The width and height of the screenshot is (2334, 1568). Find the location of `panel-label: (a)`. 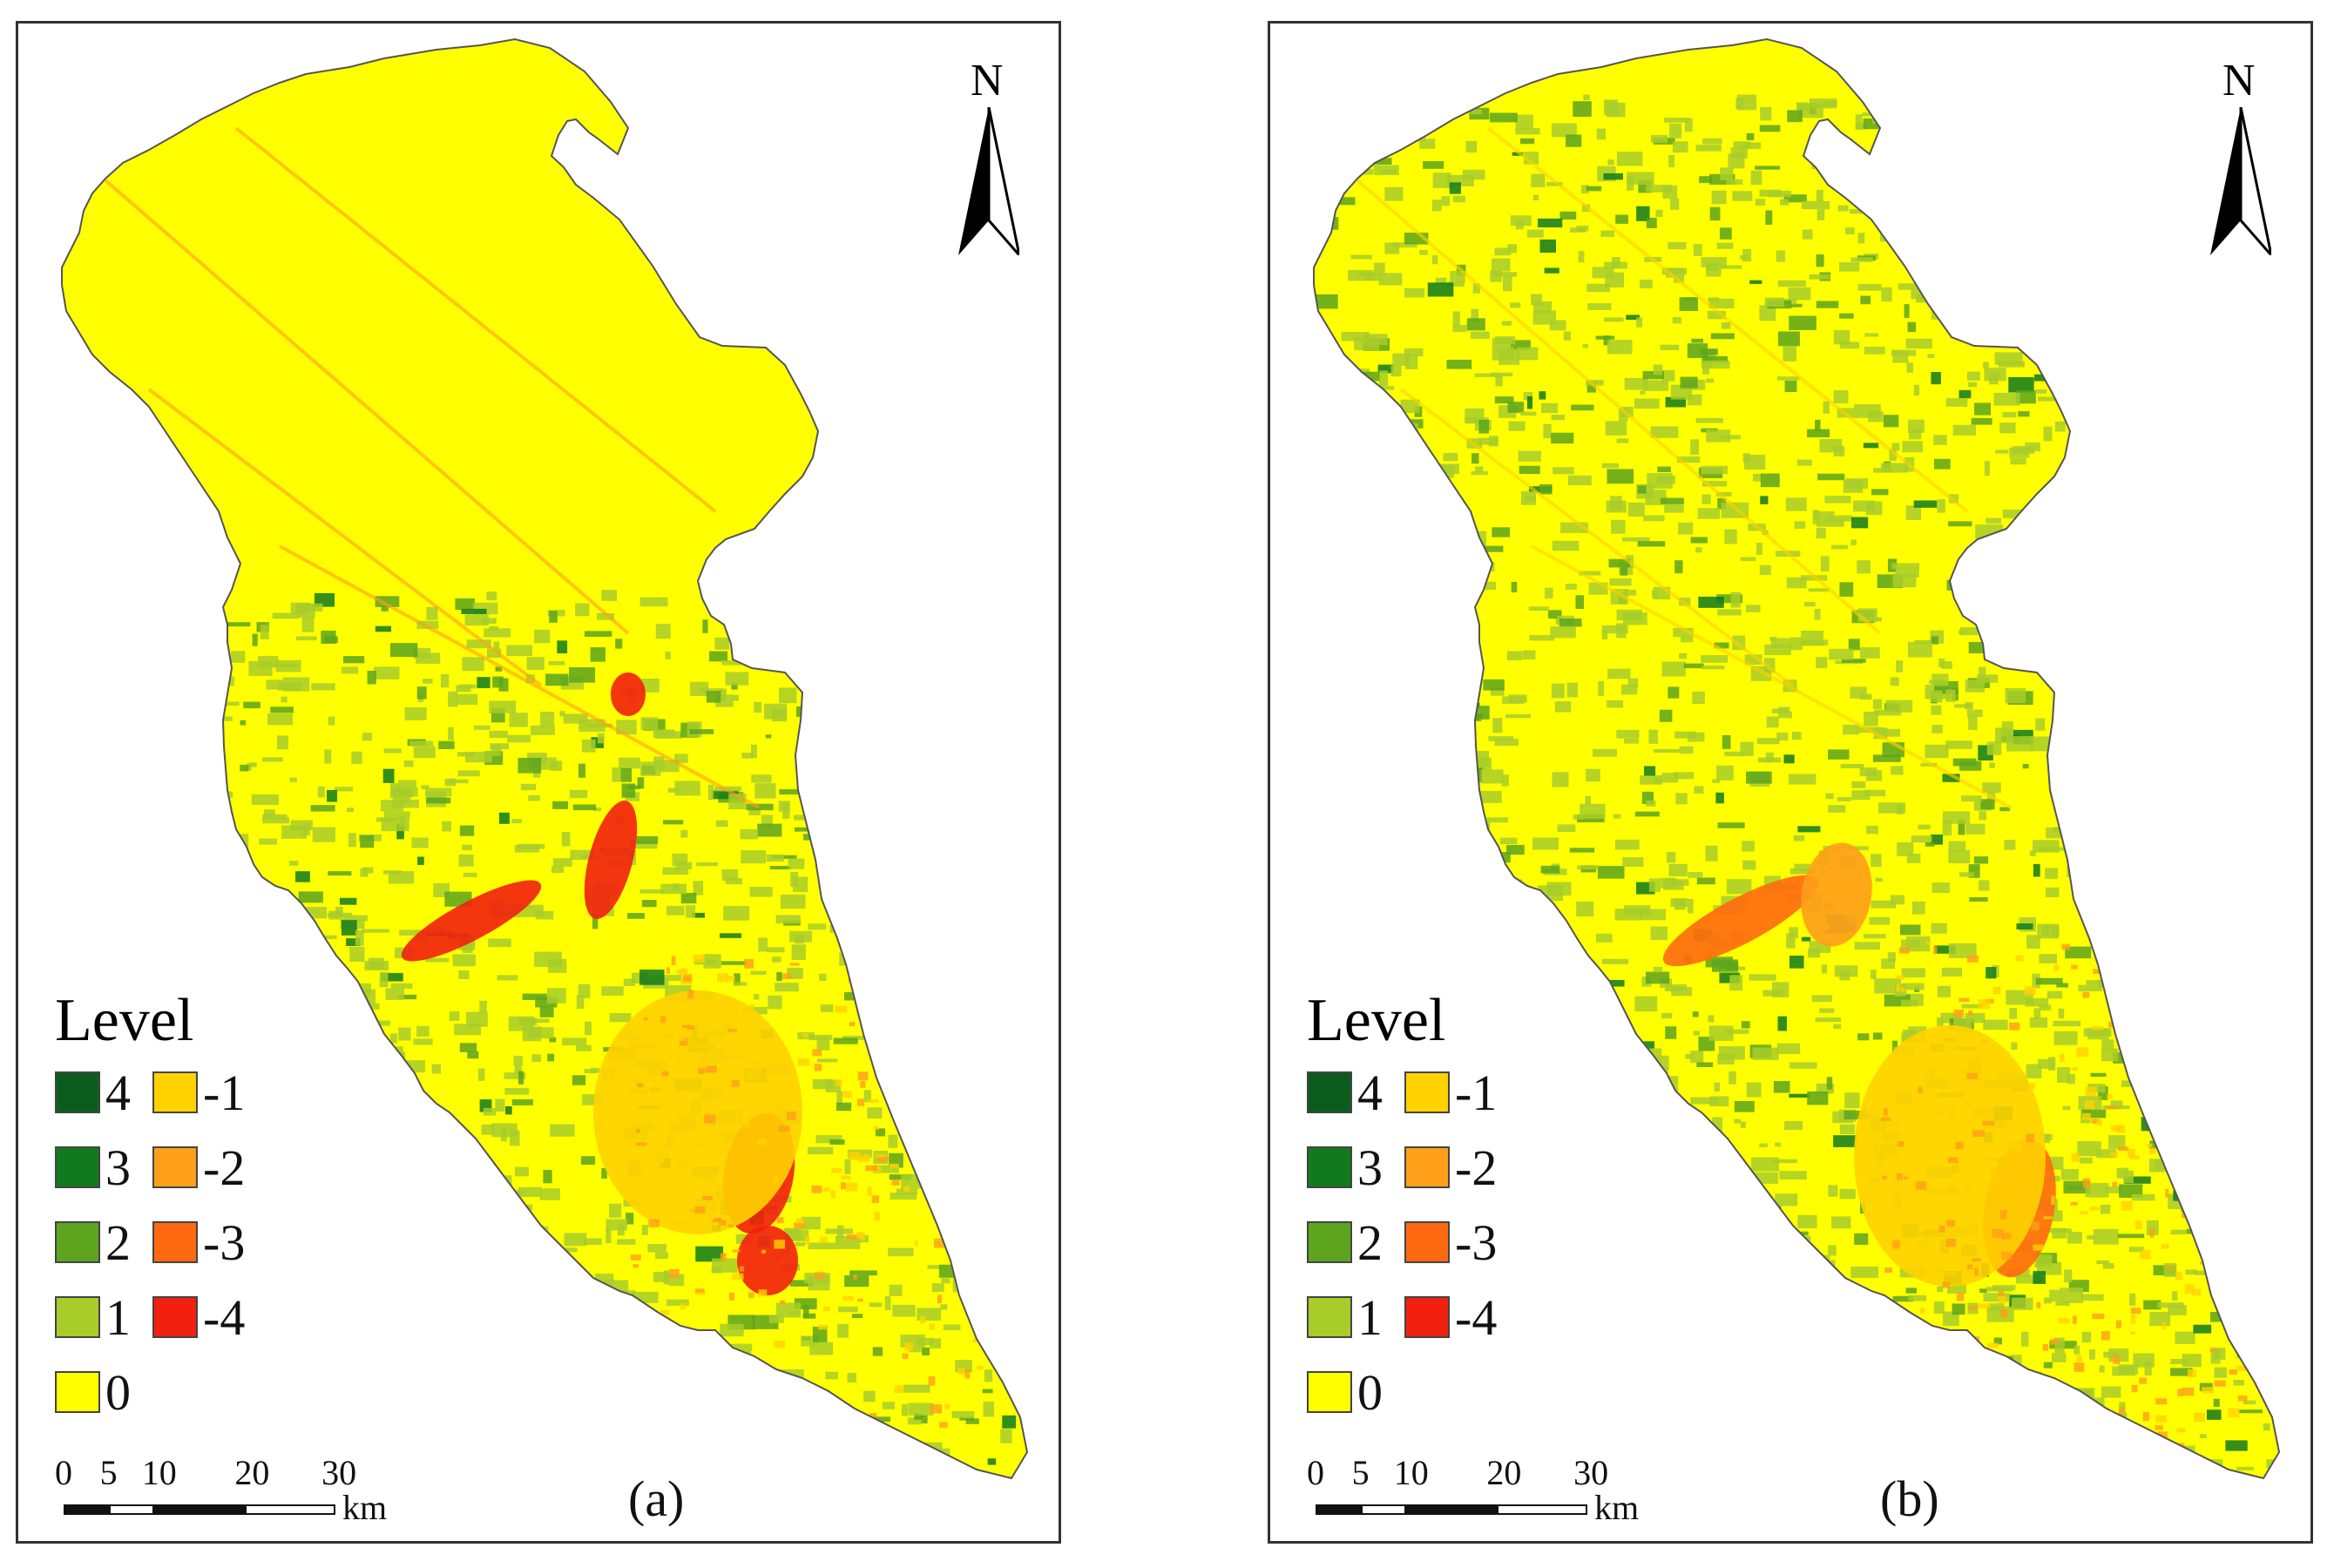

panel-label: (a) is located at coordinates (656, 1498).